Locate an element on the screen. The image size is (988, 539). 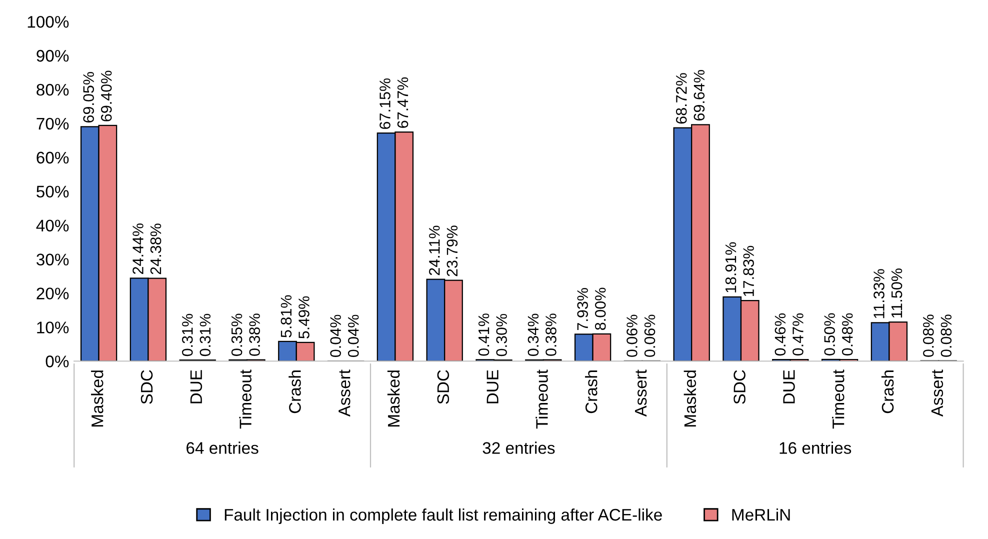
data-label: 24.44% is located at coordinates (138, 248).